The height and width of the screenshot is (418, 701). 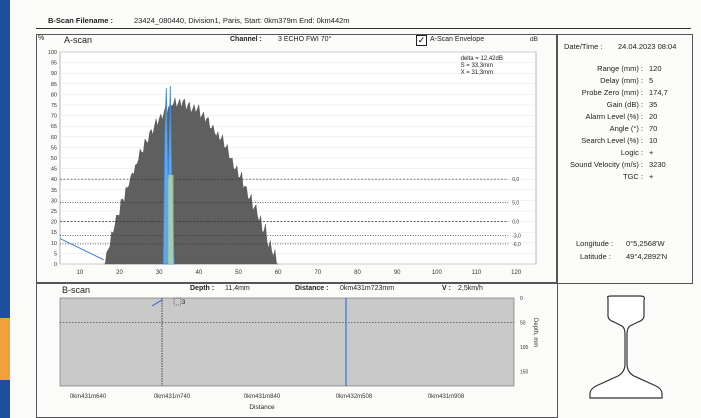 I want to click on ascan-y-tick: 0, so click(x=55, y=265).